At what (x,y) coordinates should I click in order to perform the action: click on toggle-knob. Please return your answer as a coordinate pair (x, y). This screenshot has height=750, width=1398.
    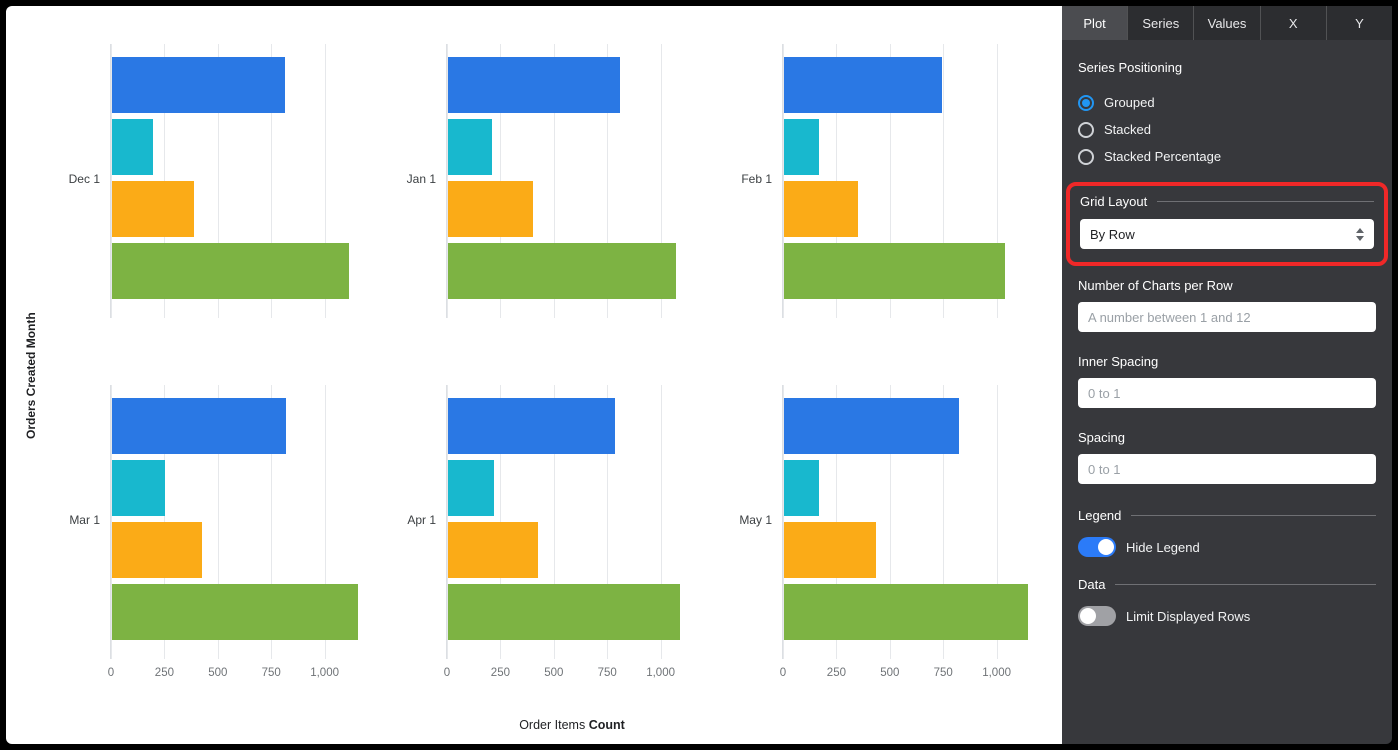
    Looking at the image, I should click on (1088, 616).